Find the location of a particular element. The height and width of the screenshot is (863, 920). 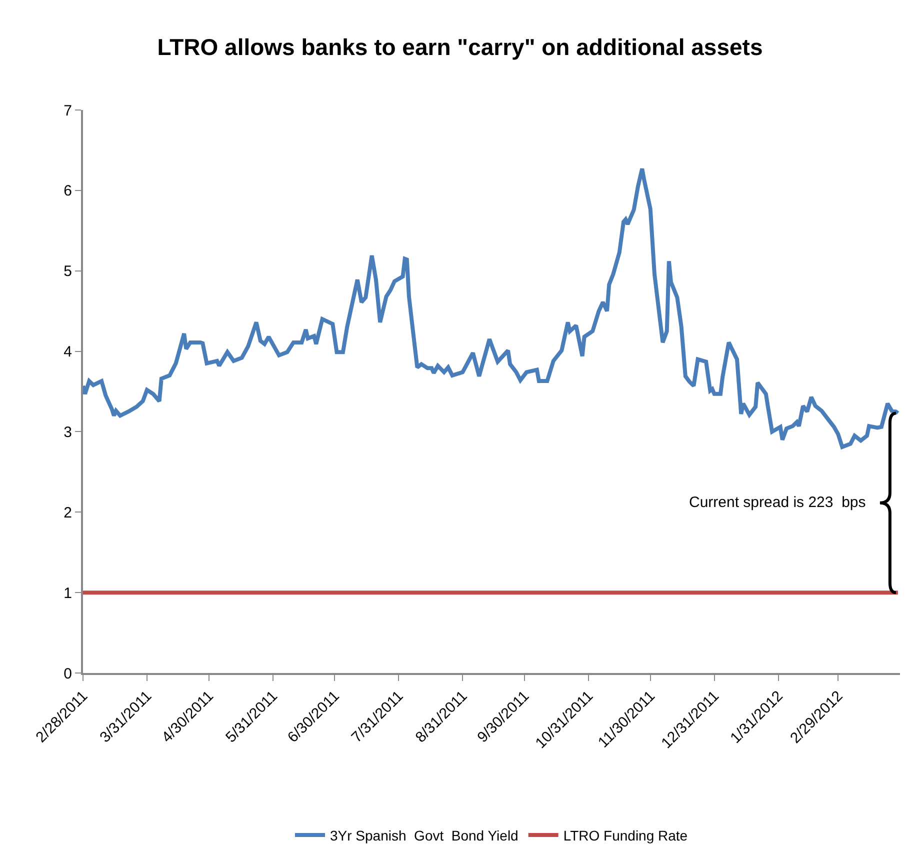

chart-title: LTRO allows banks to earn "carry" on additional assets is located at coordinates (460, 47).